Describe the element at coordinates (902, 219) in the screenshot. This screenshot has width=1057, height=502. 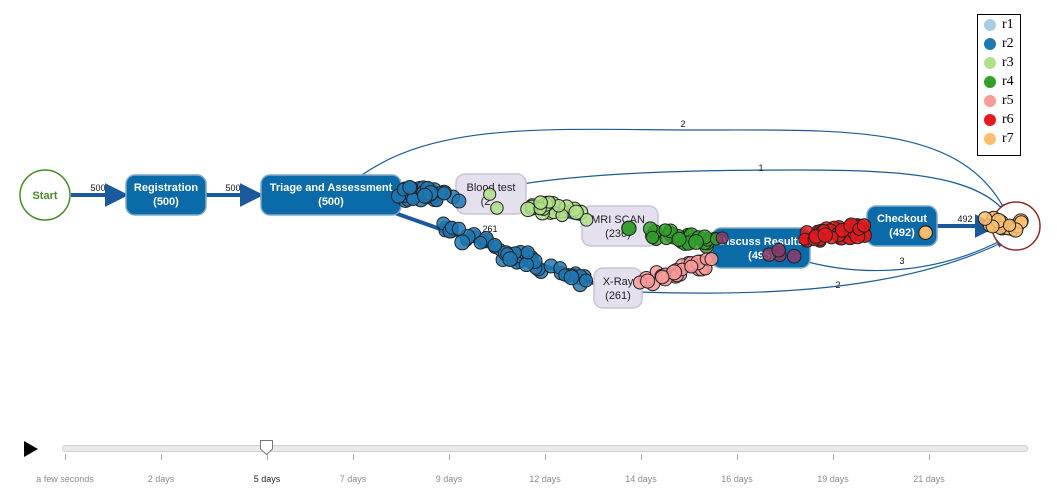
I see `checkout-label: Checkout` at that location.